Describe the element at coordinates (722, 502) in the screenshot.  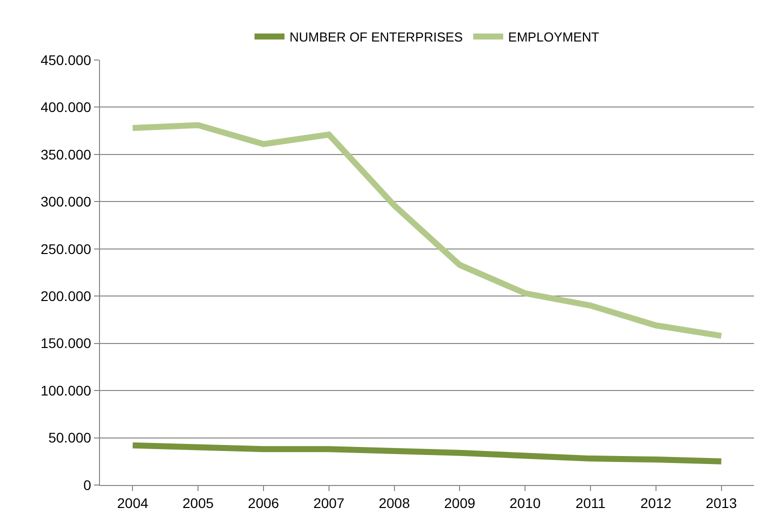
I see `x-tick-label: 2013` at that location.